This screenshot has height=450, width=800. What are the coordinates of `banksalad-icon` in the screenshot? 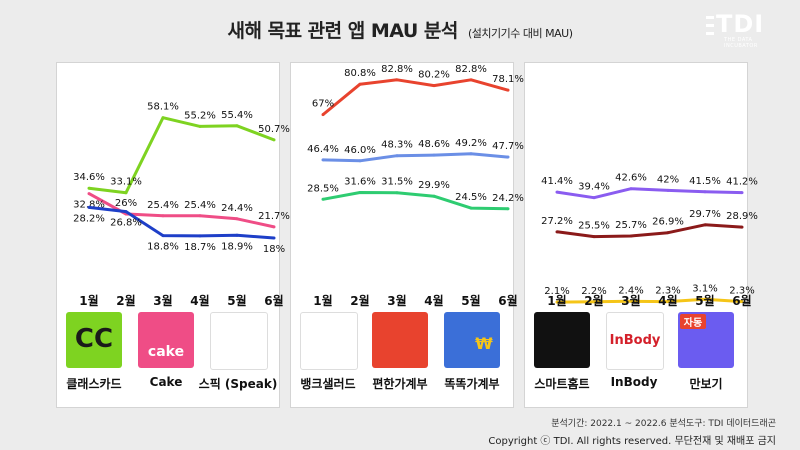 It's located at (329, 341).